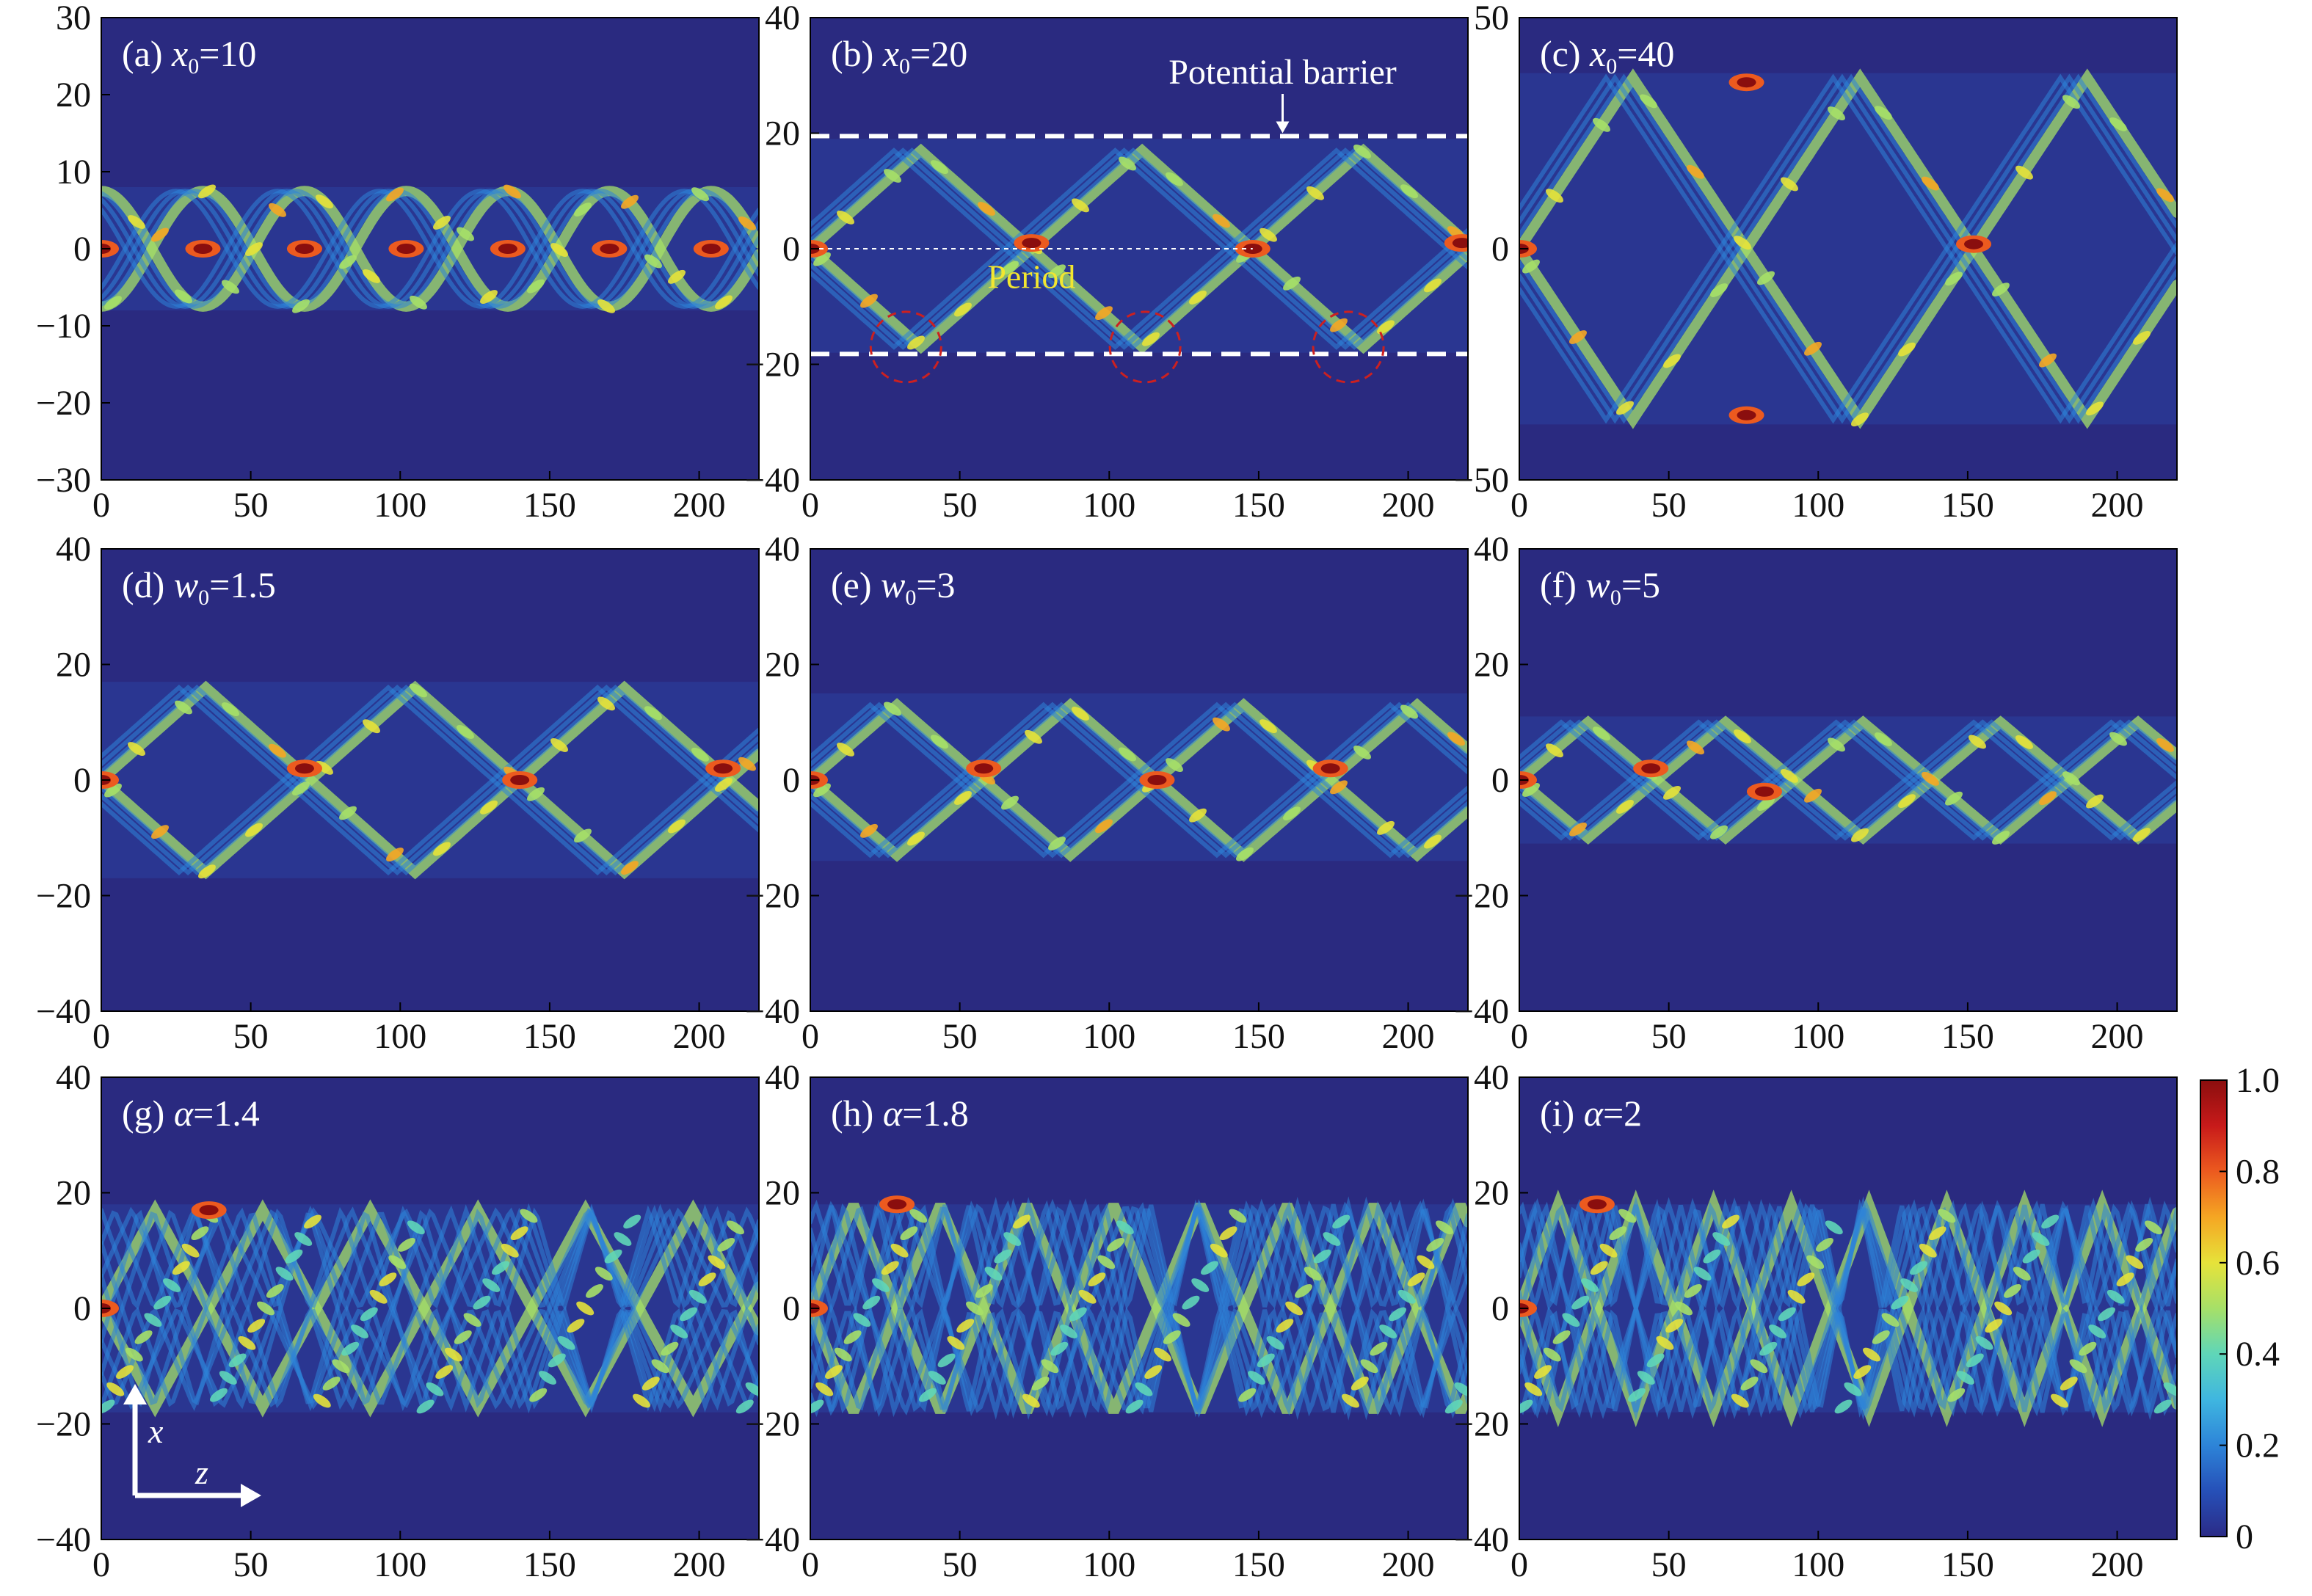 The width and height of the screenshot is (2312, 1596). Describe the element at coordinates (772, 365) in the screenshot. I see `y-tick-label: −20` at that location.